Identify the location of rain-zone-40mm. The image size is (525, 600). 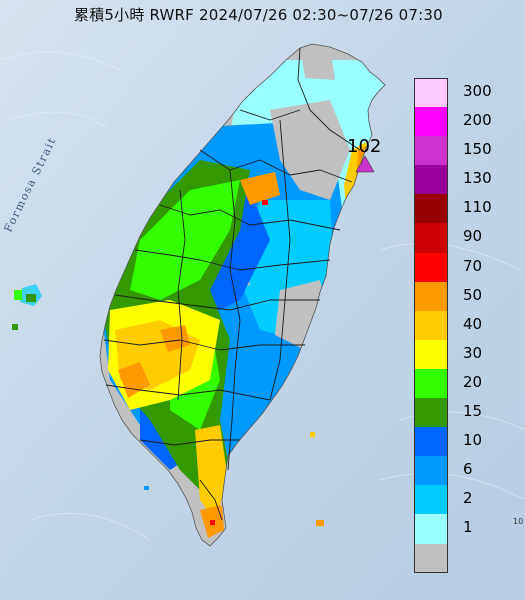
(211, 472).